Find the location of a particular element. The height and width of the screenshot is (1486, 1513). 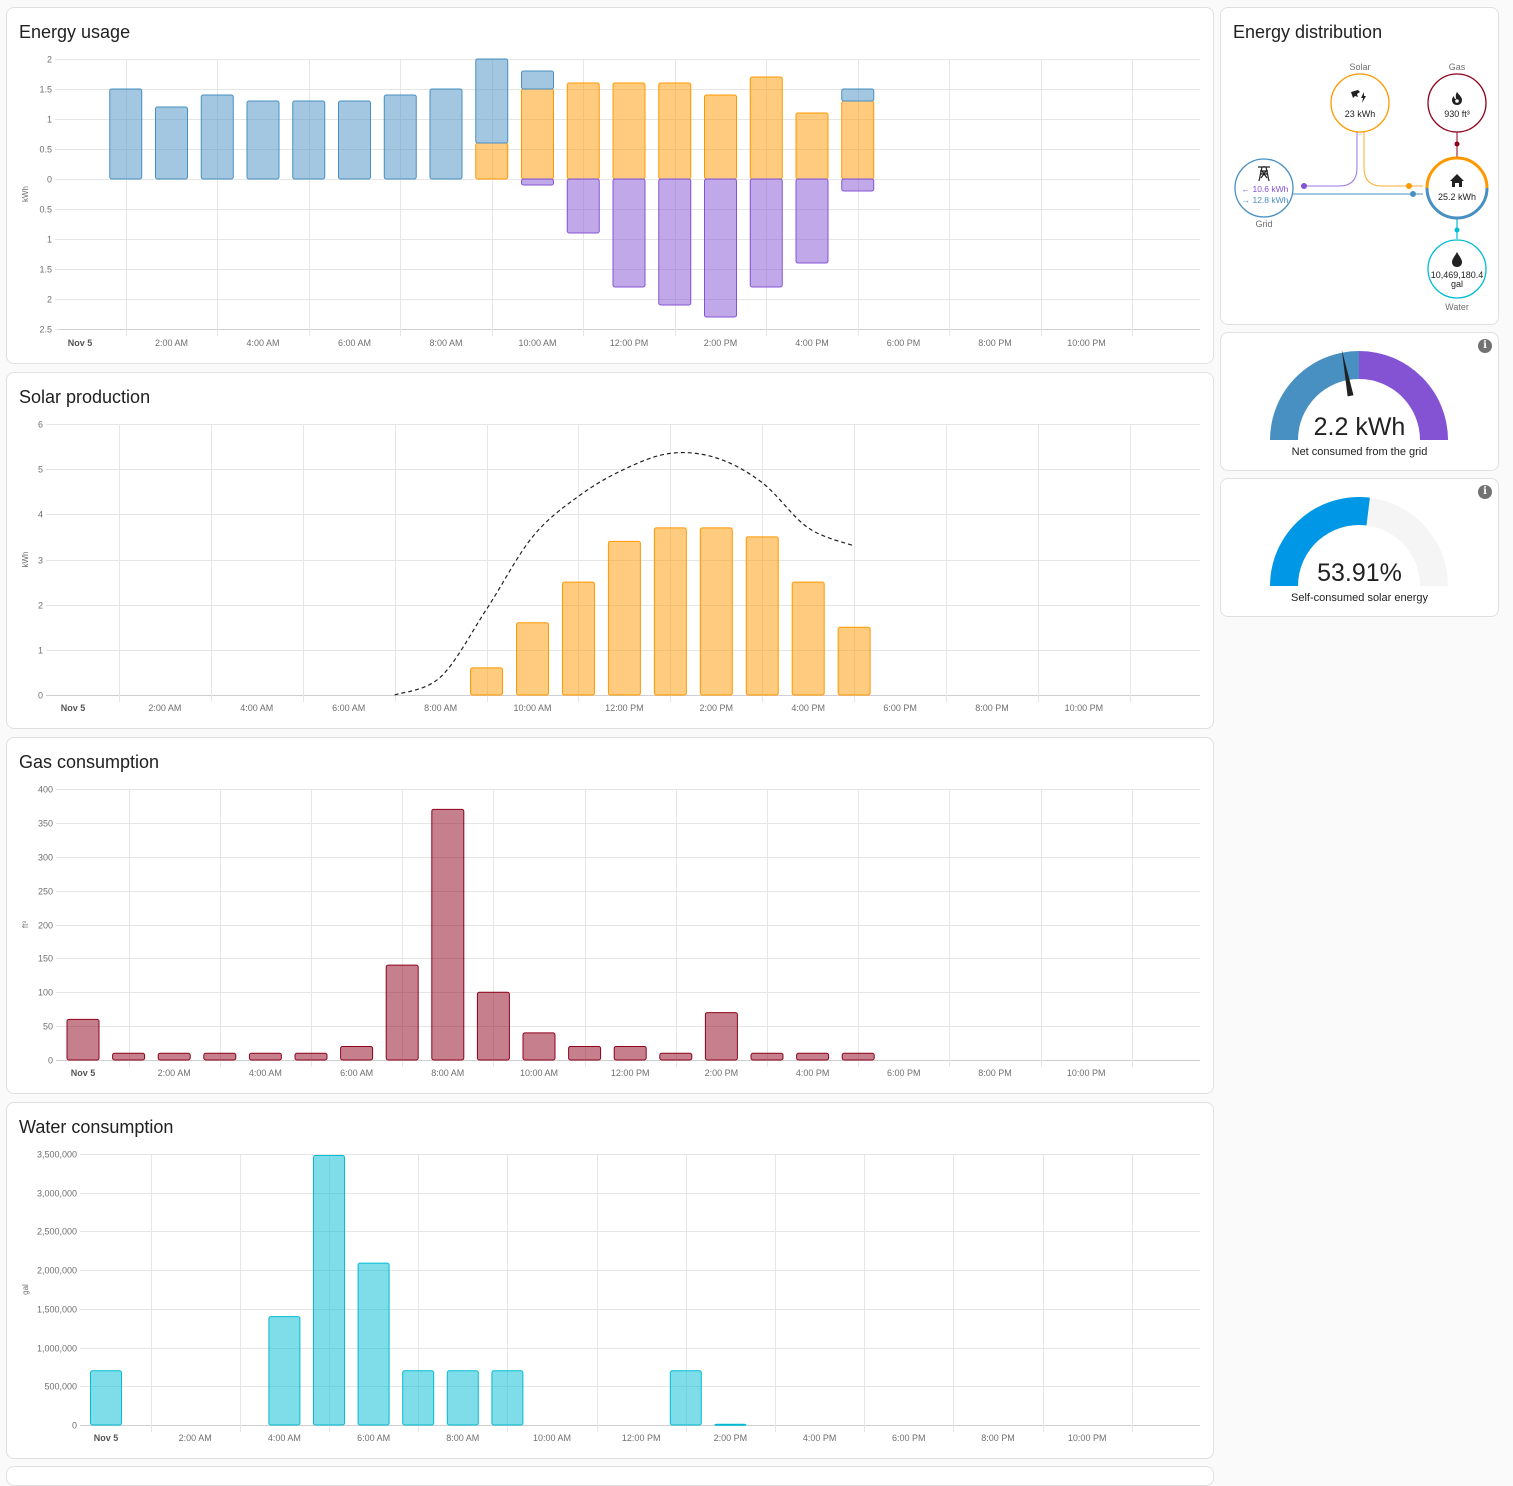

y-tick-label: 5 is located at coordinates (40, 470).